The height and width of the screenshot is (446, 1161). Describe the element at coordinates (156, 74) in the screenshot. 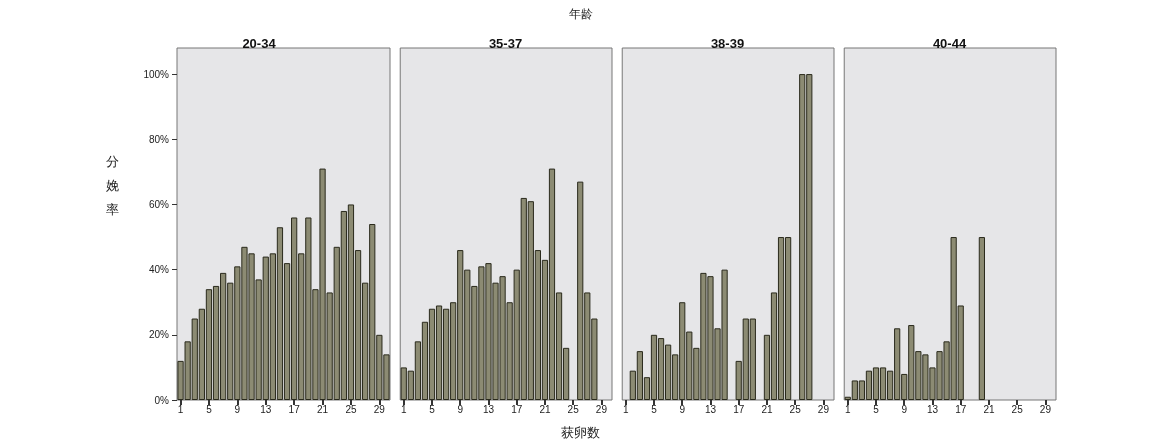

I see `y-tick-label: 100%` at that location.